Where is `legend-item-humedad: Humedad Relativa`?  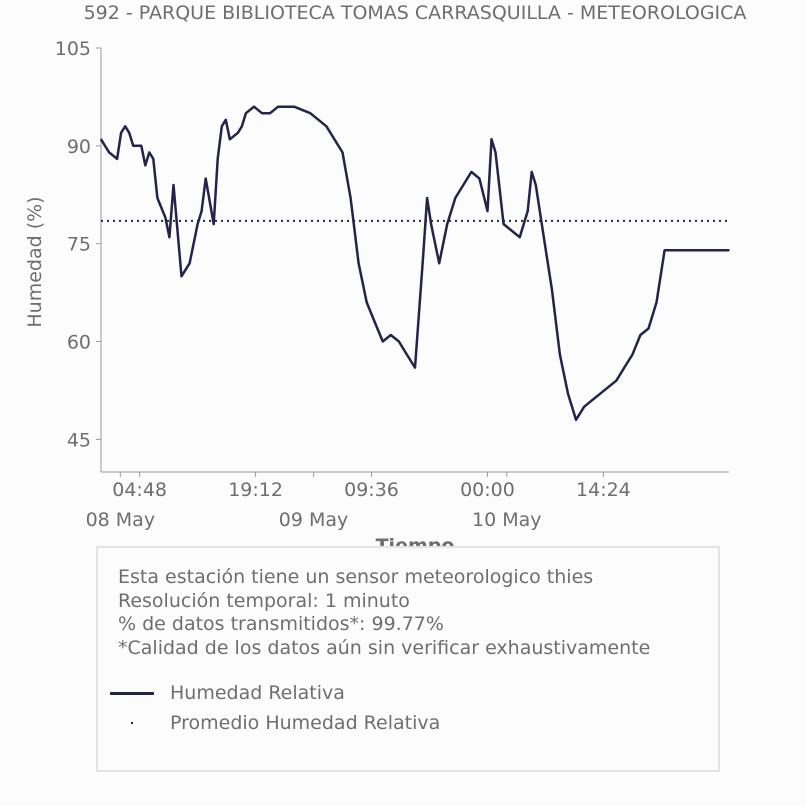 legend-item-humedad: Humedad Relativa is located at coordinates (360, 694).